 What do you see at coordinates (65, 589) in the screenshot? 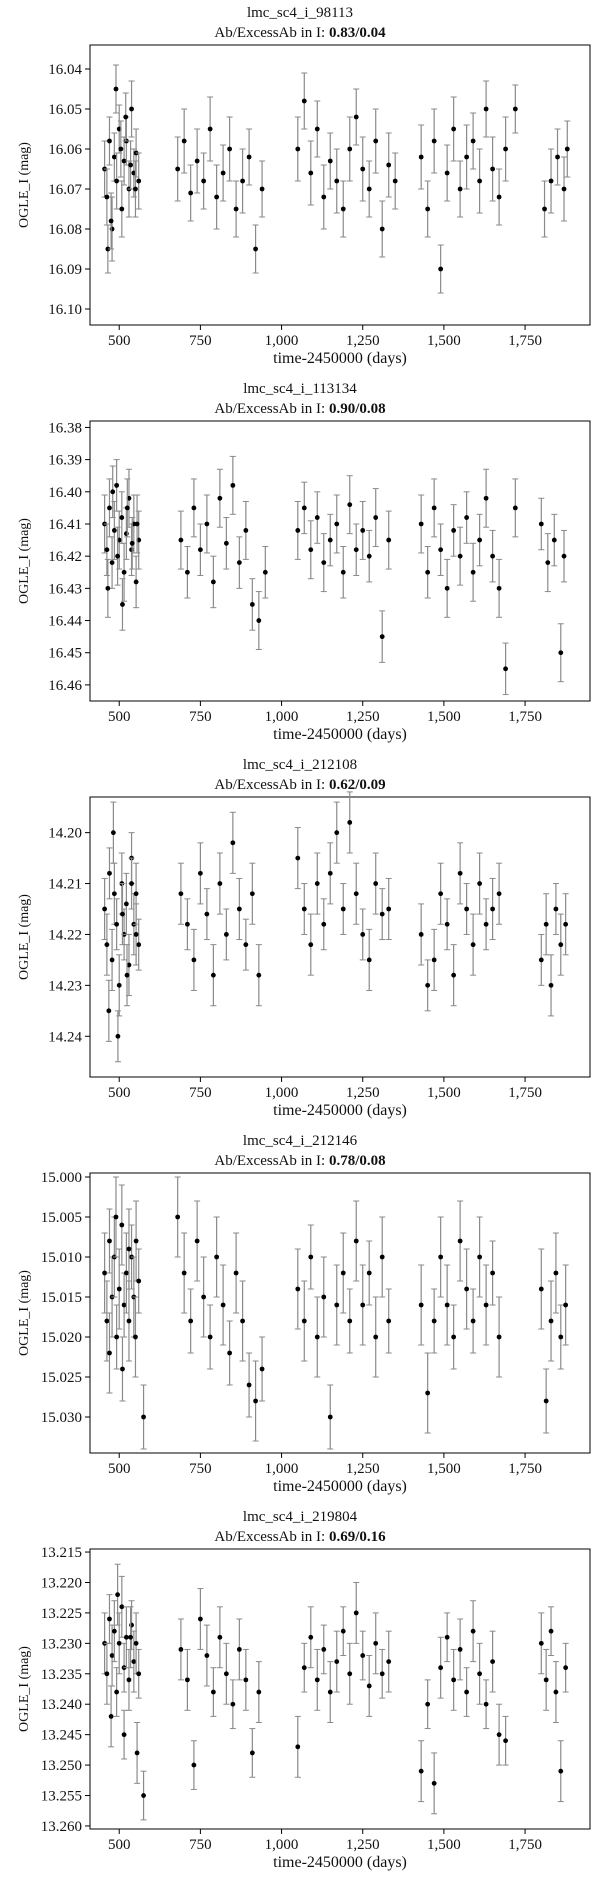
I see `y-tick-label: 16.43` at bounding box center [65, 589].